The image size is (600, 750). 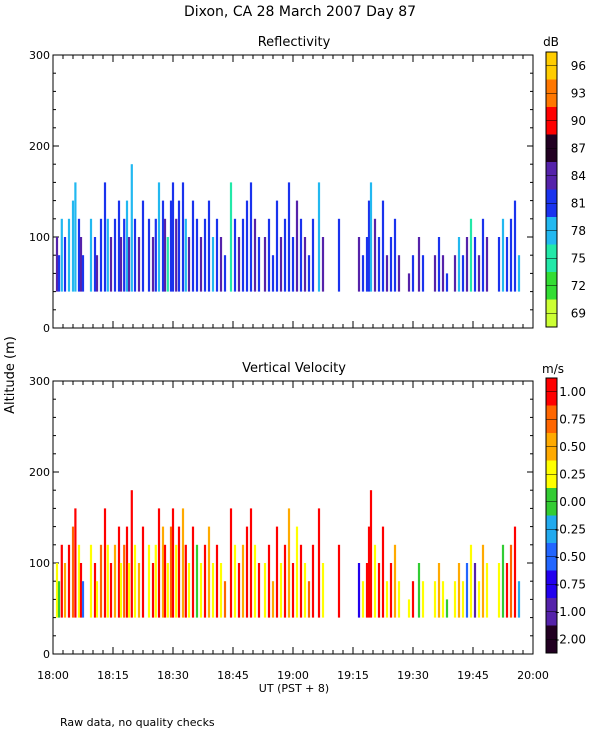 What do you see at coordinates (293, 675) in the screenshot?
I see `x-tick-label: 19:00` at bounding box center [293, 675].